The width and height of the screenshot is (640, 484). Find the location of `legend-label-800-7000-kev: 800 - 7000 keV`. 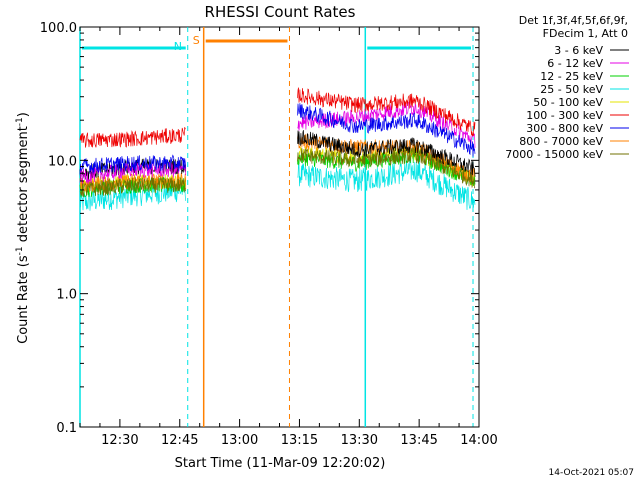

legend-label-800-7000-kev: 800 - 7000 keV is located at coordinates (561, 141).